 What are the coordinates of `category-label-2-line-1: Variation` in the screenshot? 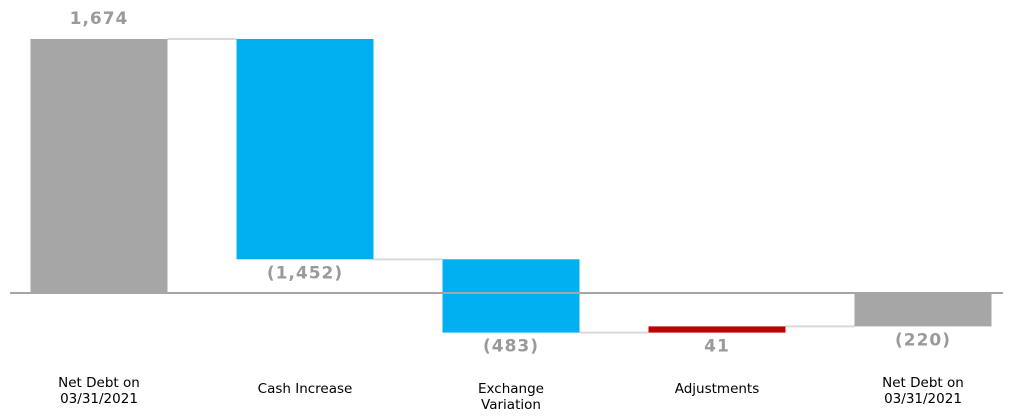 It's located at (511, 405).